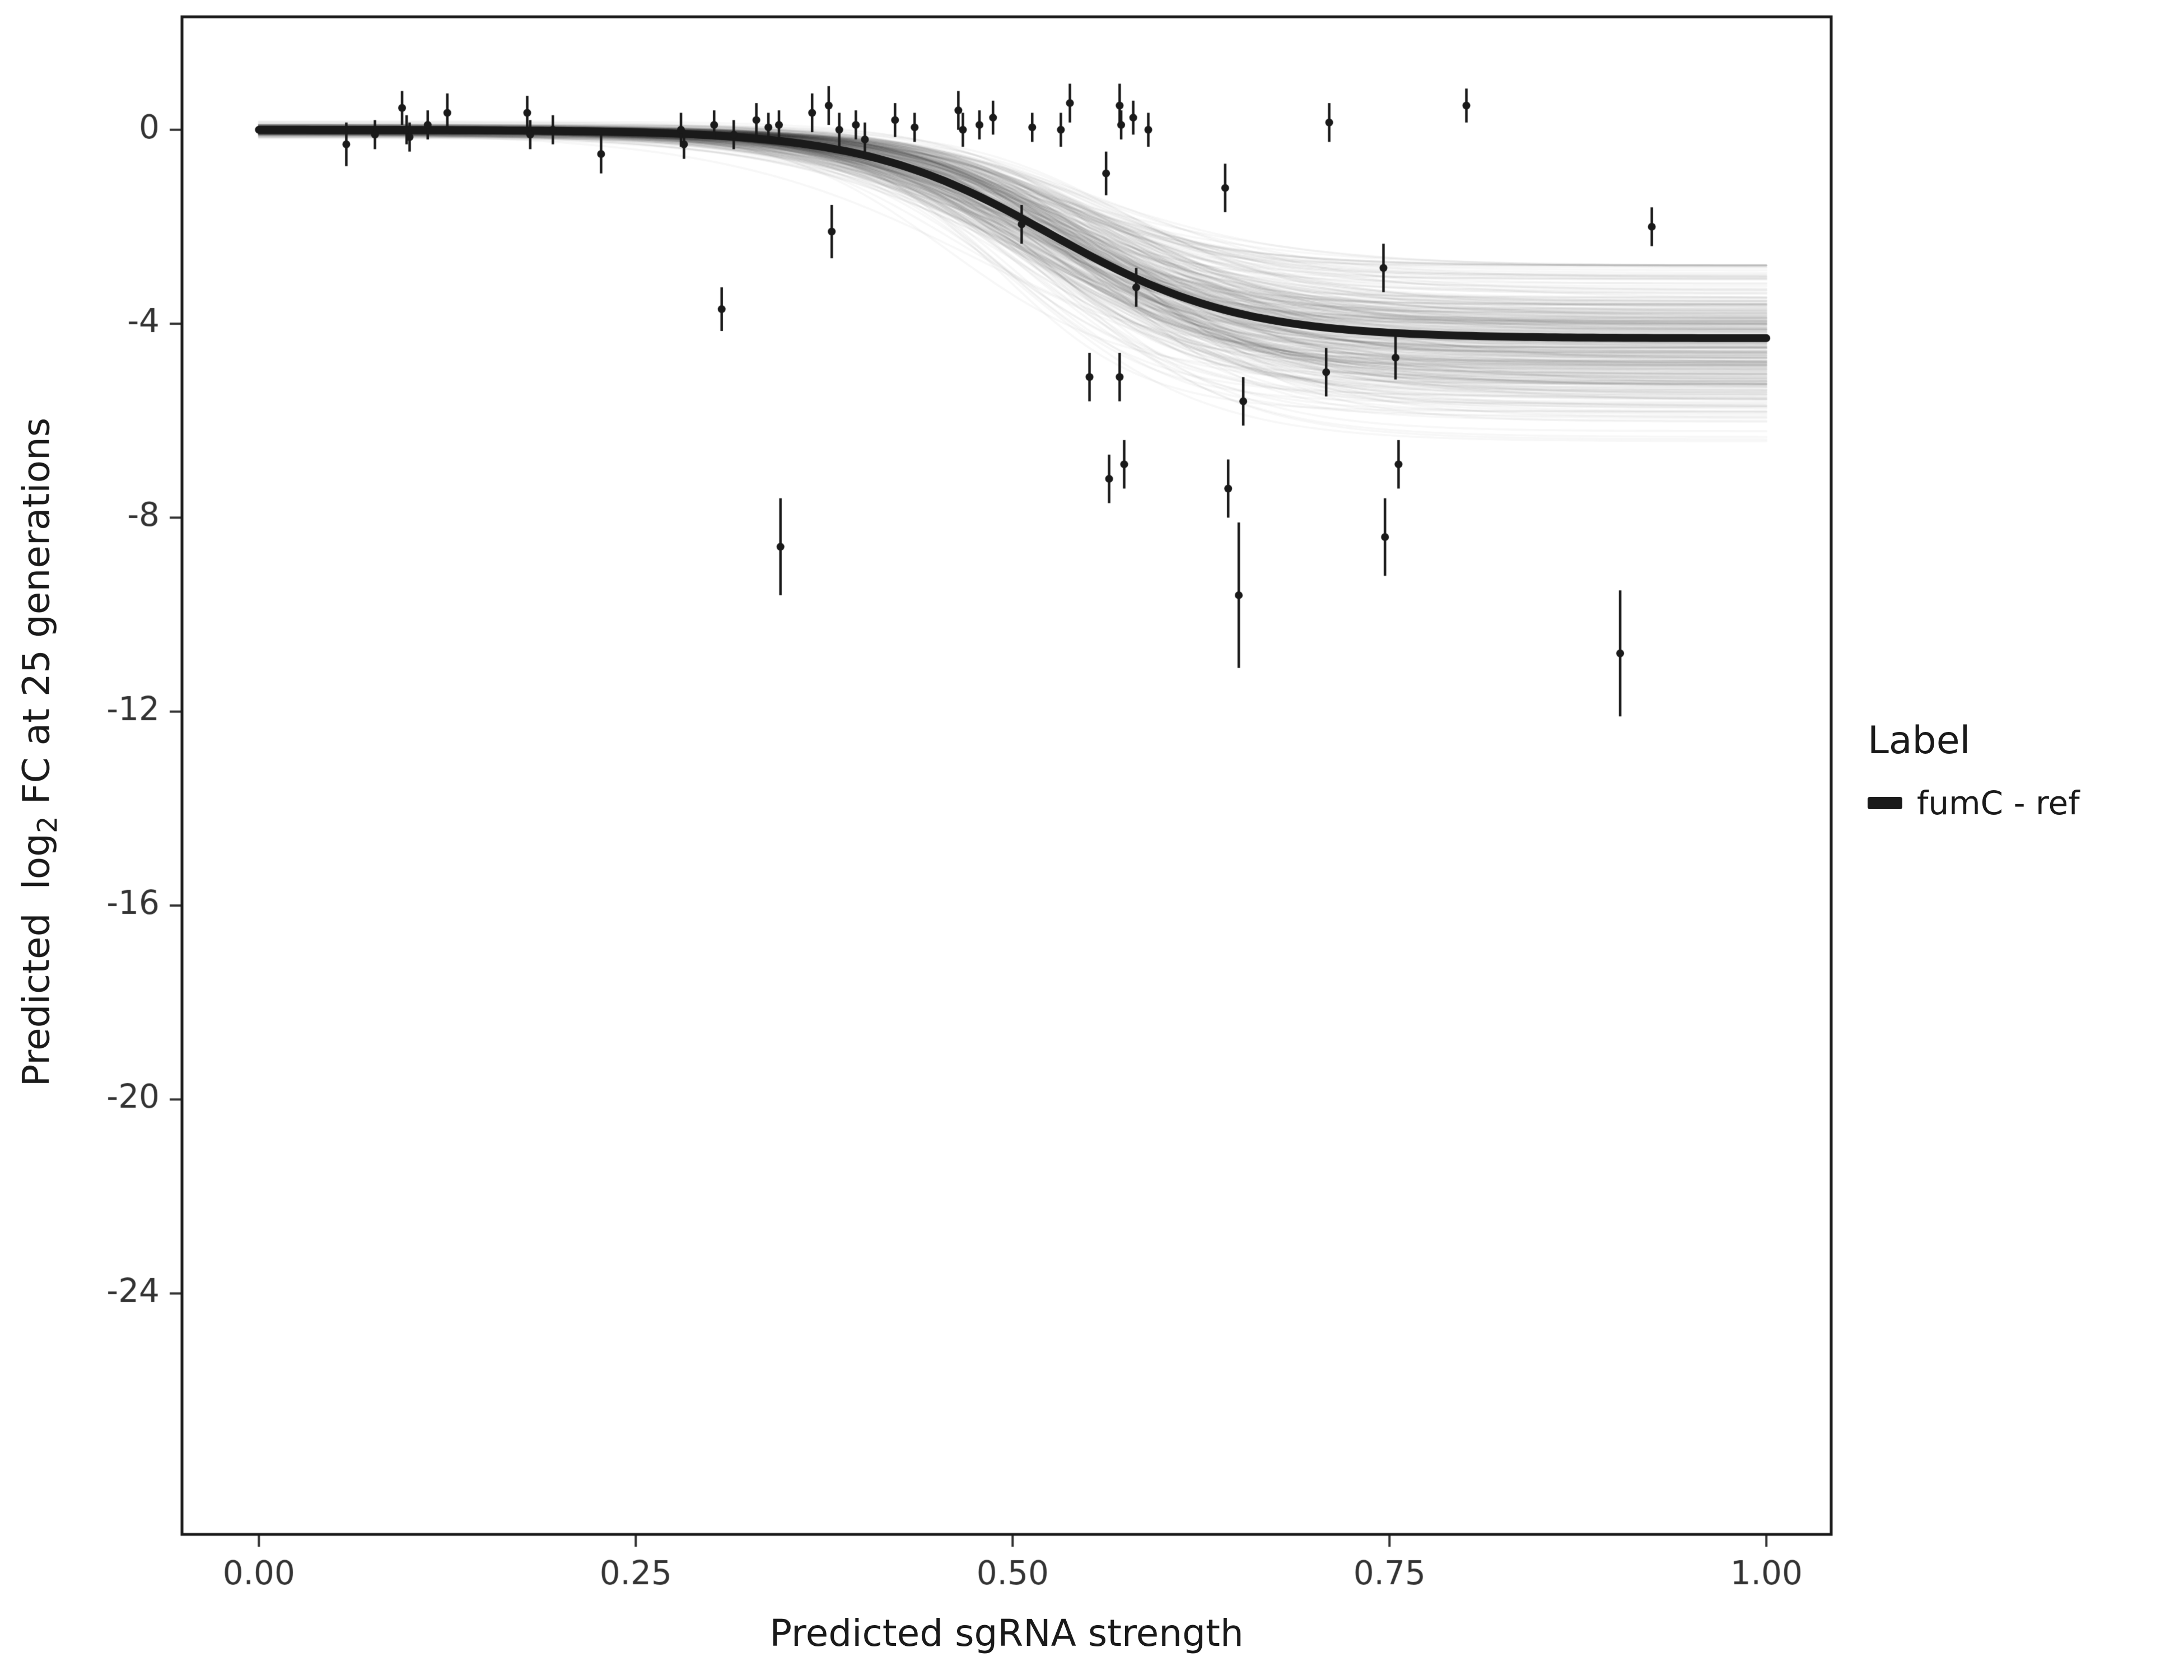  Describe the element at coordinates (37, 960) in the screenshot. I see `y-axis-title-pre: Predicted log` at that location.